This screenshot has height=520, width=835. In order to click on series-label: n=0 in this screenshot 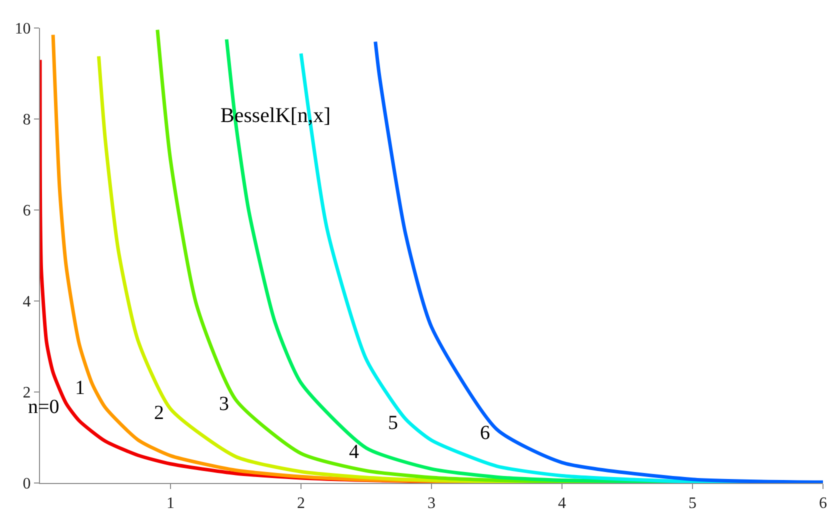, I will do `click(44, 407)`.